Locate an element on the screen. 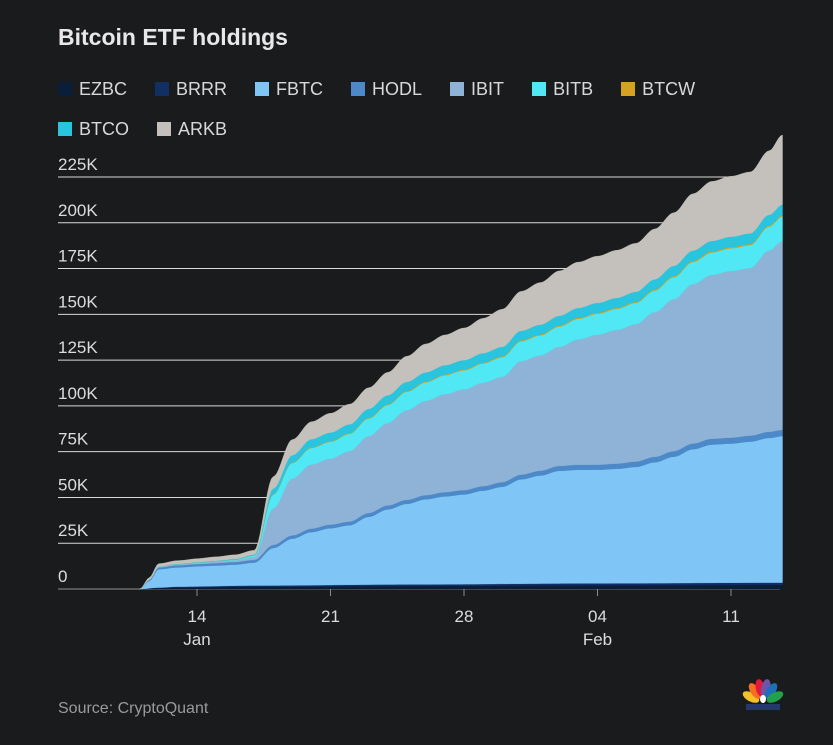 Image resolution: width=833 pixels, height=745 pixels. x-tick-label: 04 is located at coordinates (597, 616).